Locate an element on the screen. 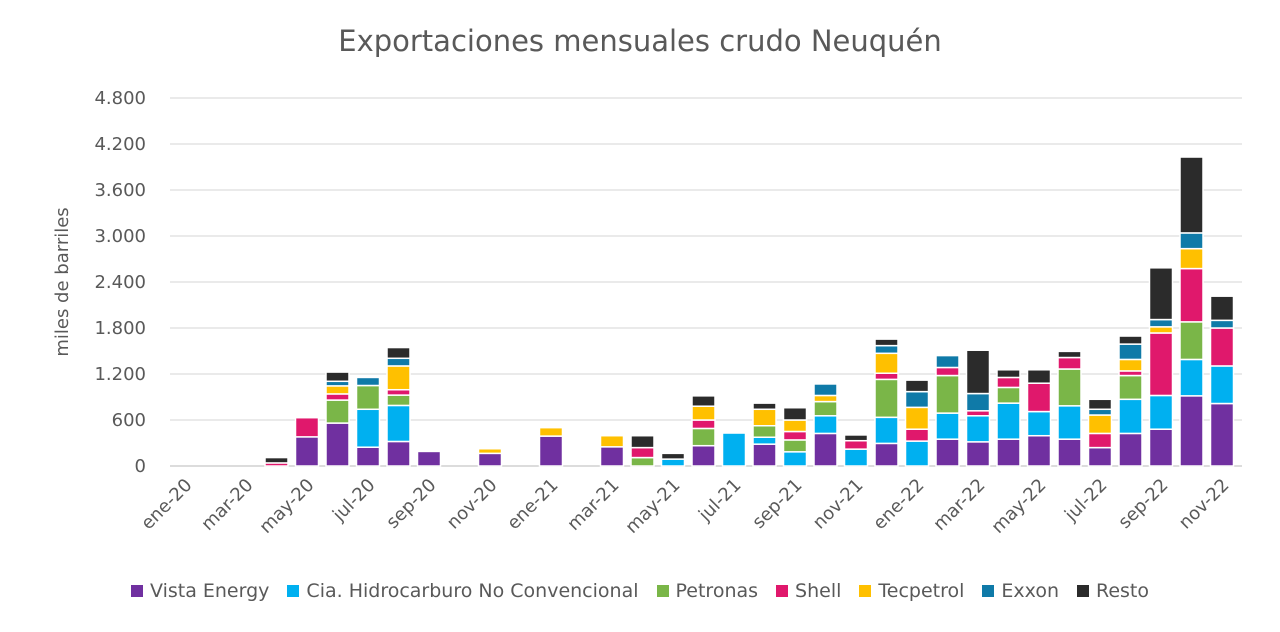 The height and width of the screenshot is (632, 1280). legend-label: Resto is located at coordinates (1122, 591).